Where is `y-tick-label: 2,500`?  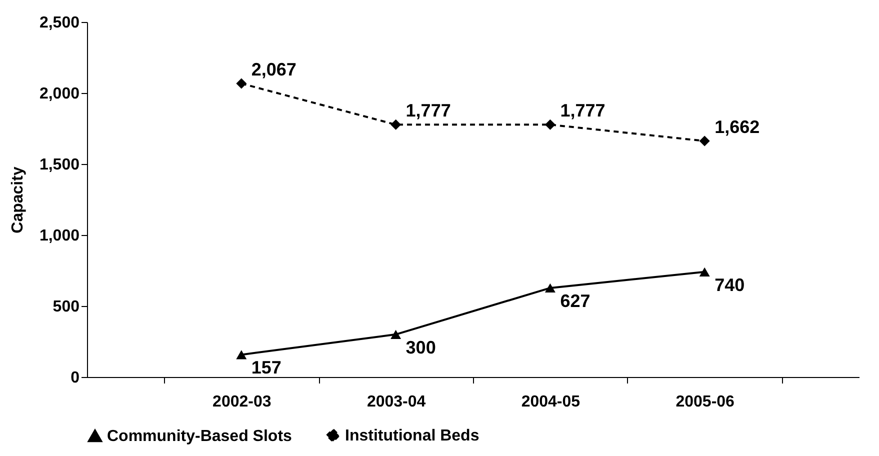
y-tick-label: 2,500 is located at coordinates (59, 23).